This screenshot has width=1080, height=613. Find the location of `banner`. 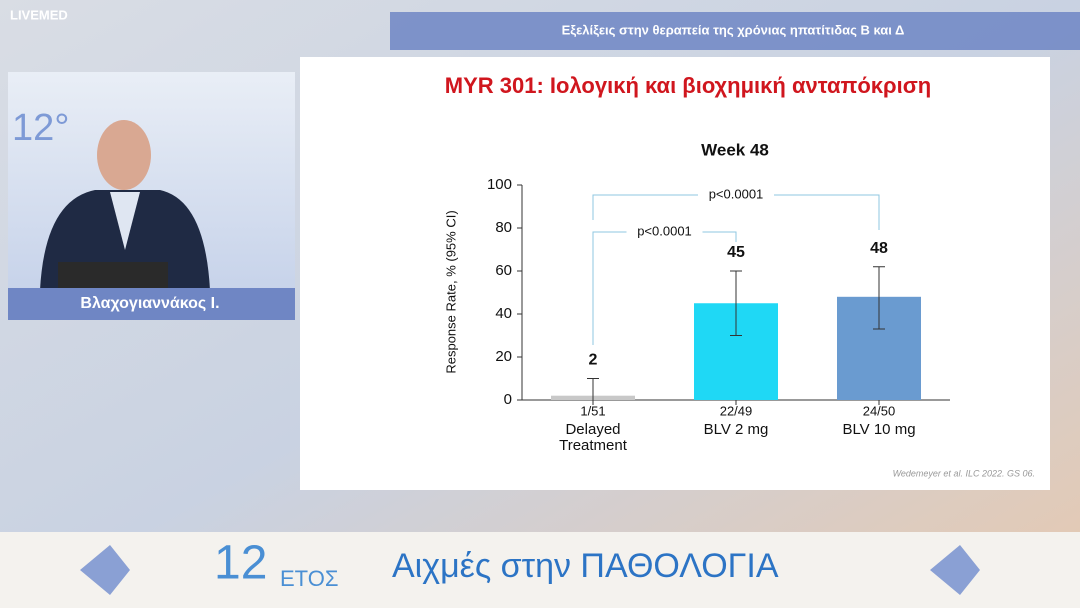

banner is located at coordinates (540, 570).